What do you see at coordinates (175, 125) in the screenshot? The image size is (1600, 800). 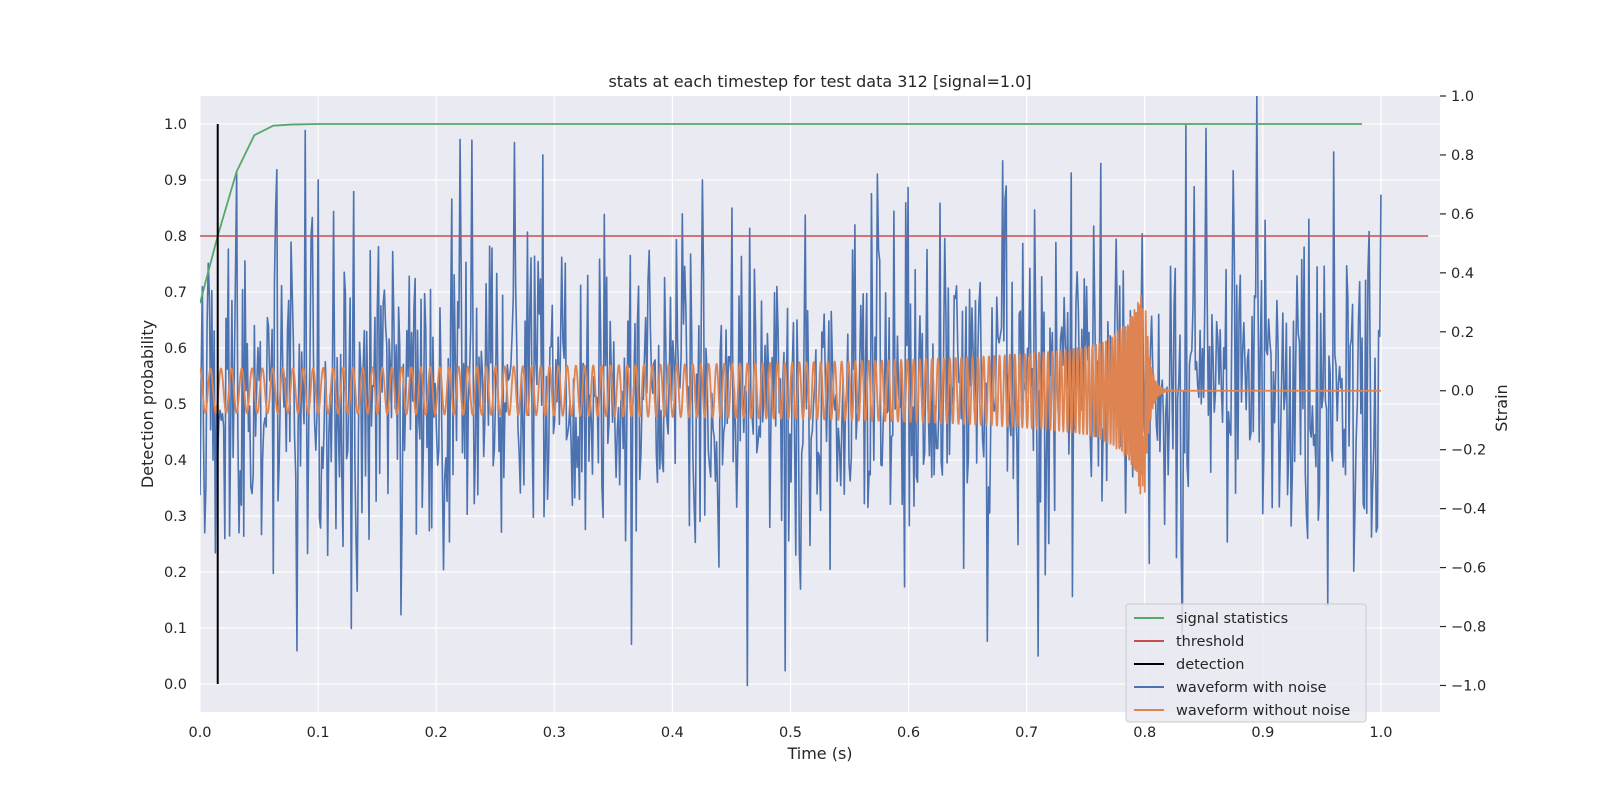 I see `y-left-tick-label: 1.0` at bounding box center [175, 125].